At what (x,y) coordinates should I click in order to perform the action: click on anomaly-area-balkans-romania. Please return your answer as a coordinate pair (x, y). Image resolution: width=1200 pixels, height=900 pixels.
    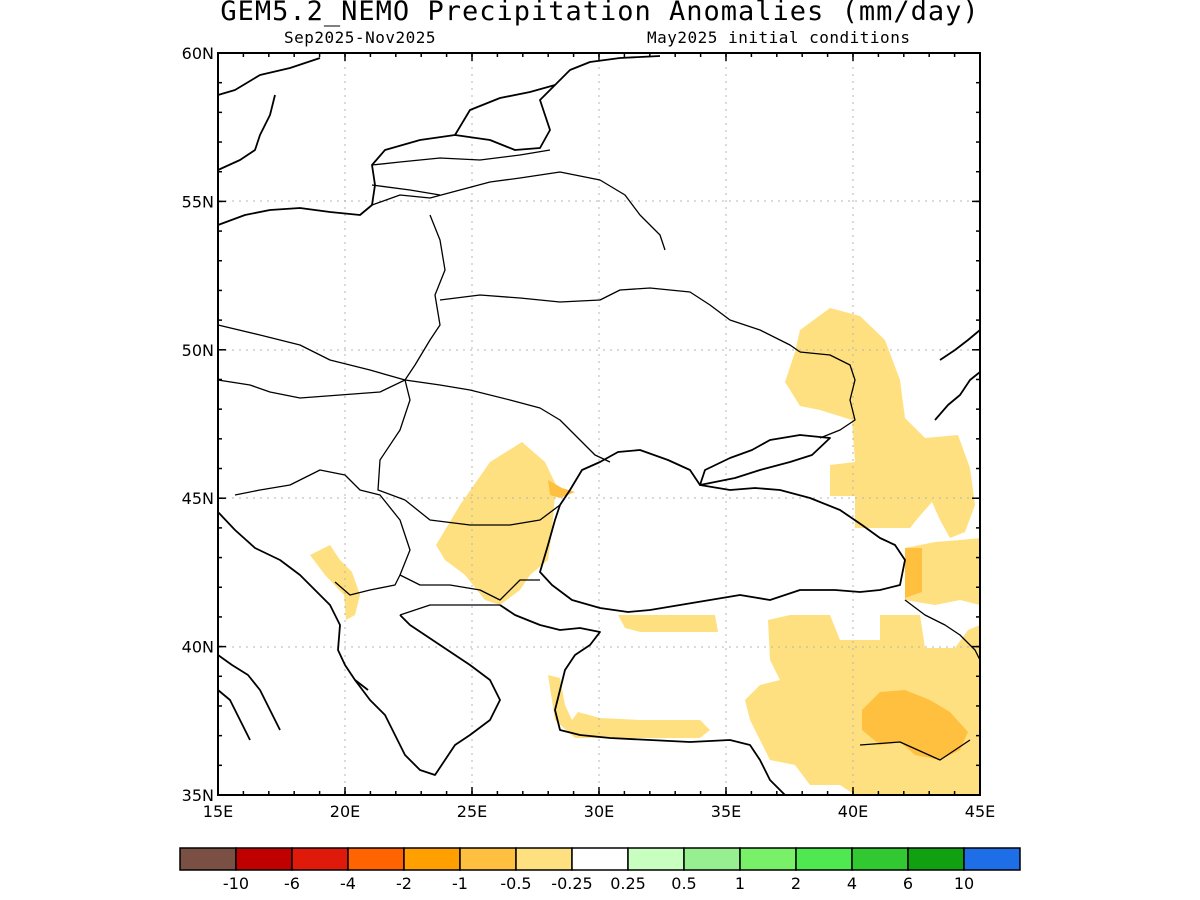
    Looking at the image, I should click on (496, 523).